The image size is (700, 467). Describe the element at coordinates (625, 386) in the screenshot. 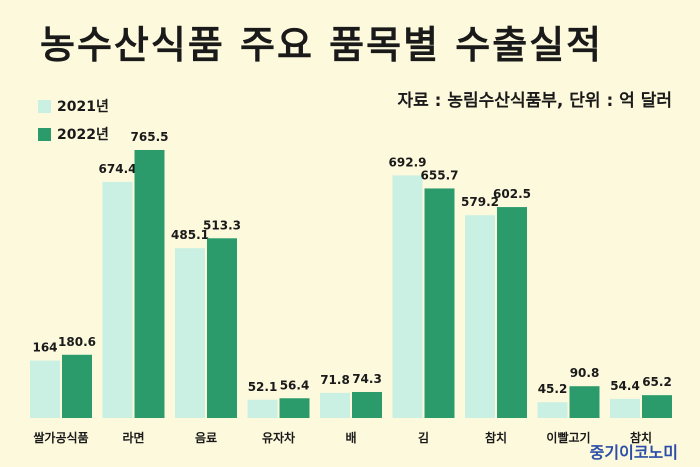

I see `data-label-2021-8: 54.4` at that location.